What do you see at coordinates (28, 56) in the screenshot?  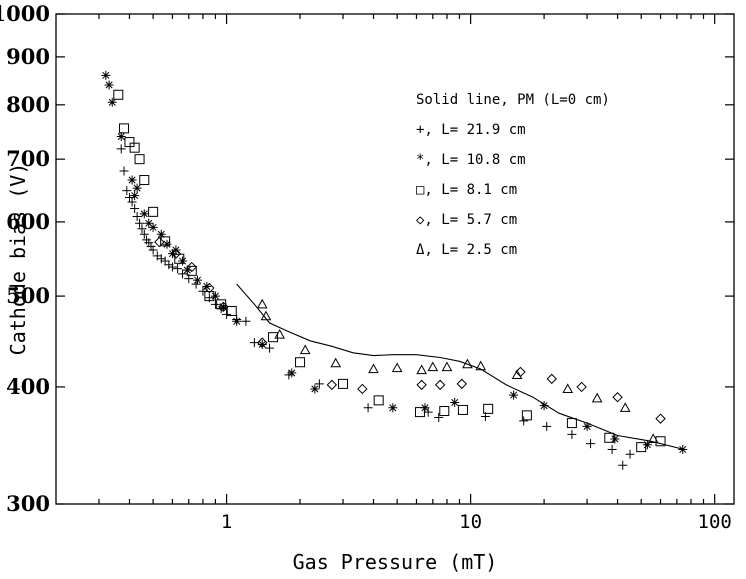 I see `y-tick-label: 900` at bounding box center [28, 56].